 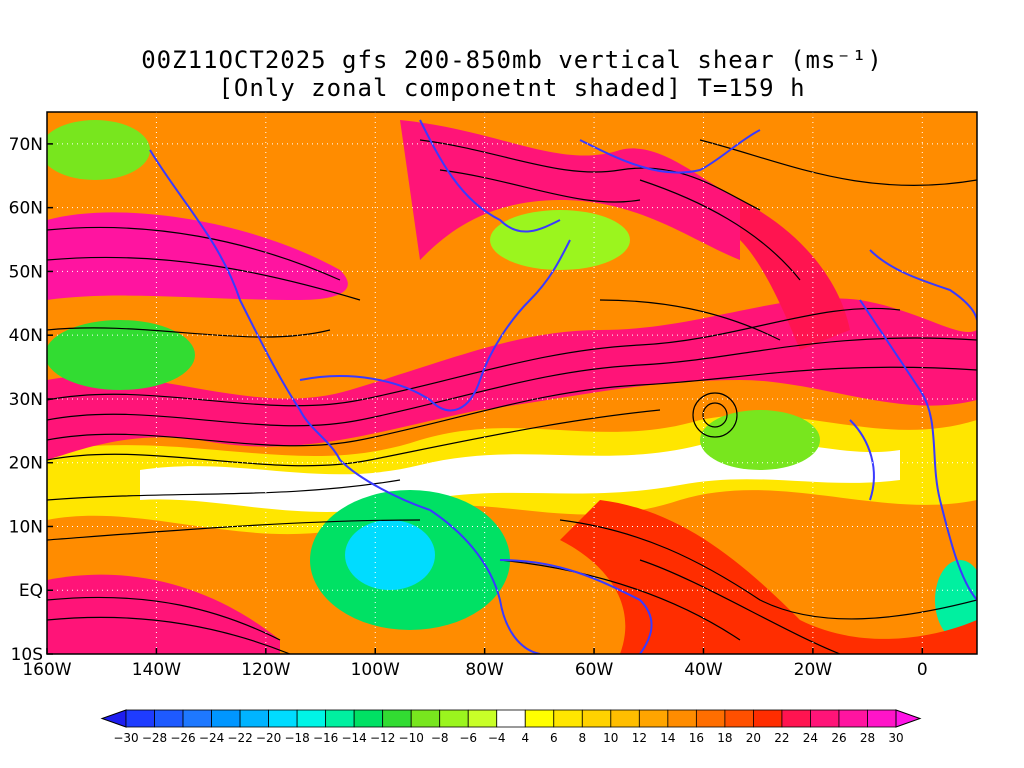 I want to click on colorbar-right-arrow, so click(x=908, y=718).